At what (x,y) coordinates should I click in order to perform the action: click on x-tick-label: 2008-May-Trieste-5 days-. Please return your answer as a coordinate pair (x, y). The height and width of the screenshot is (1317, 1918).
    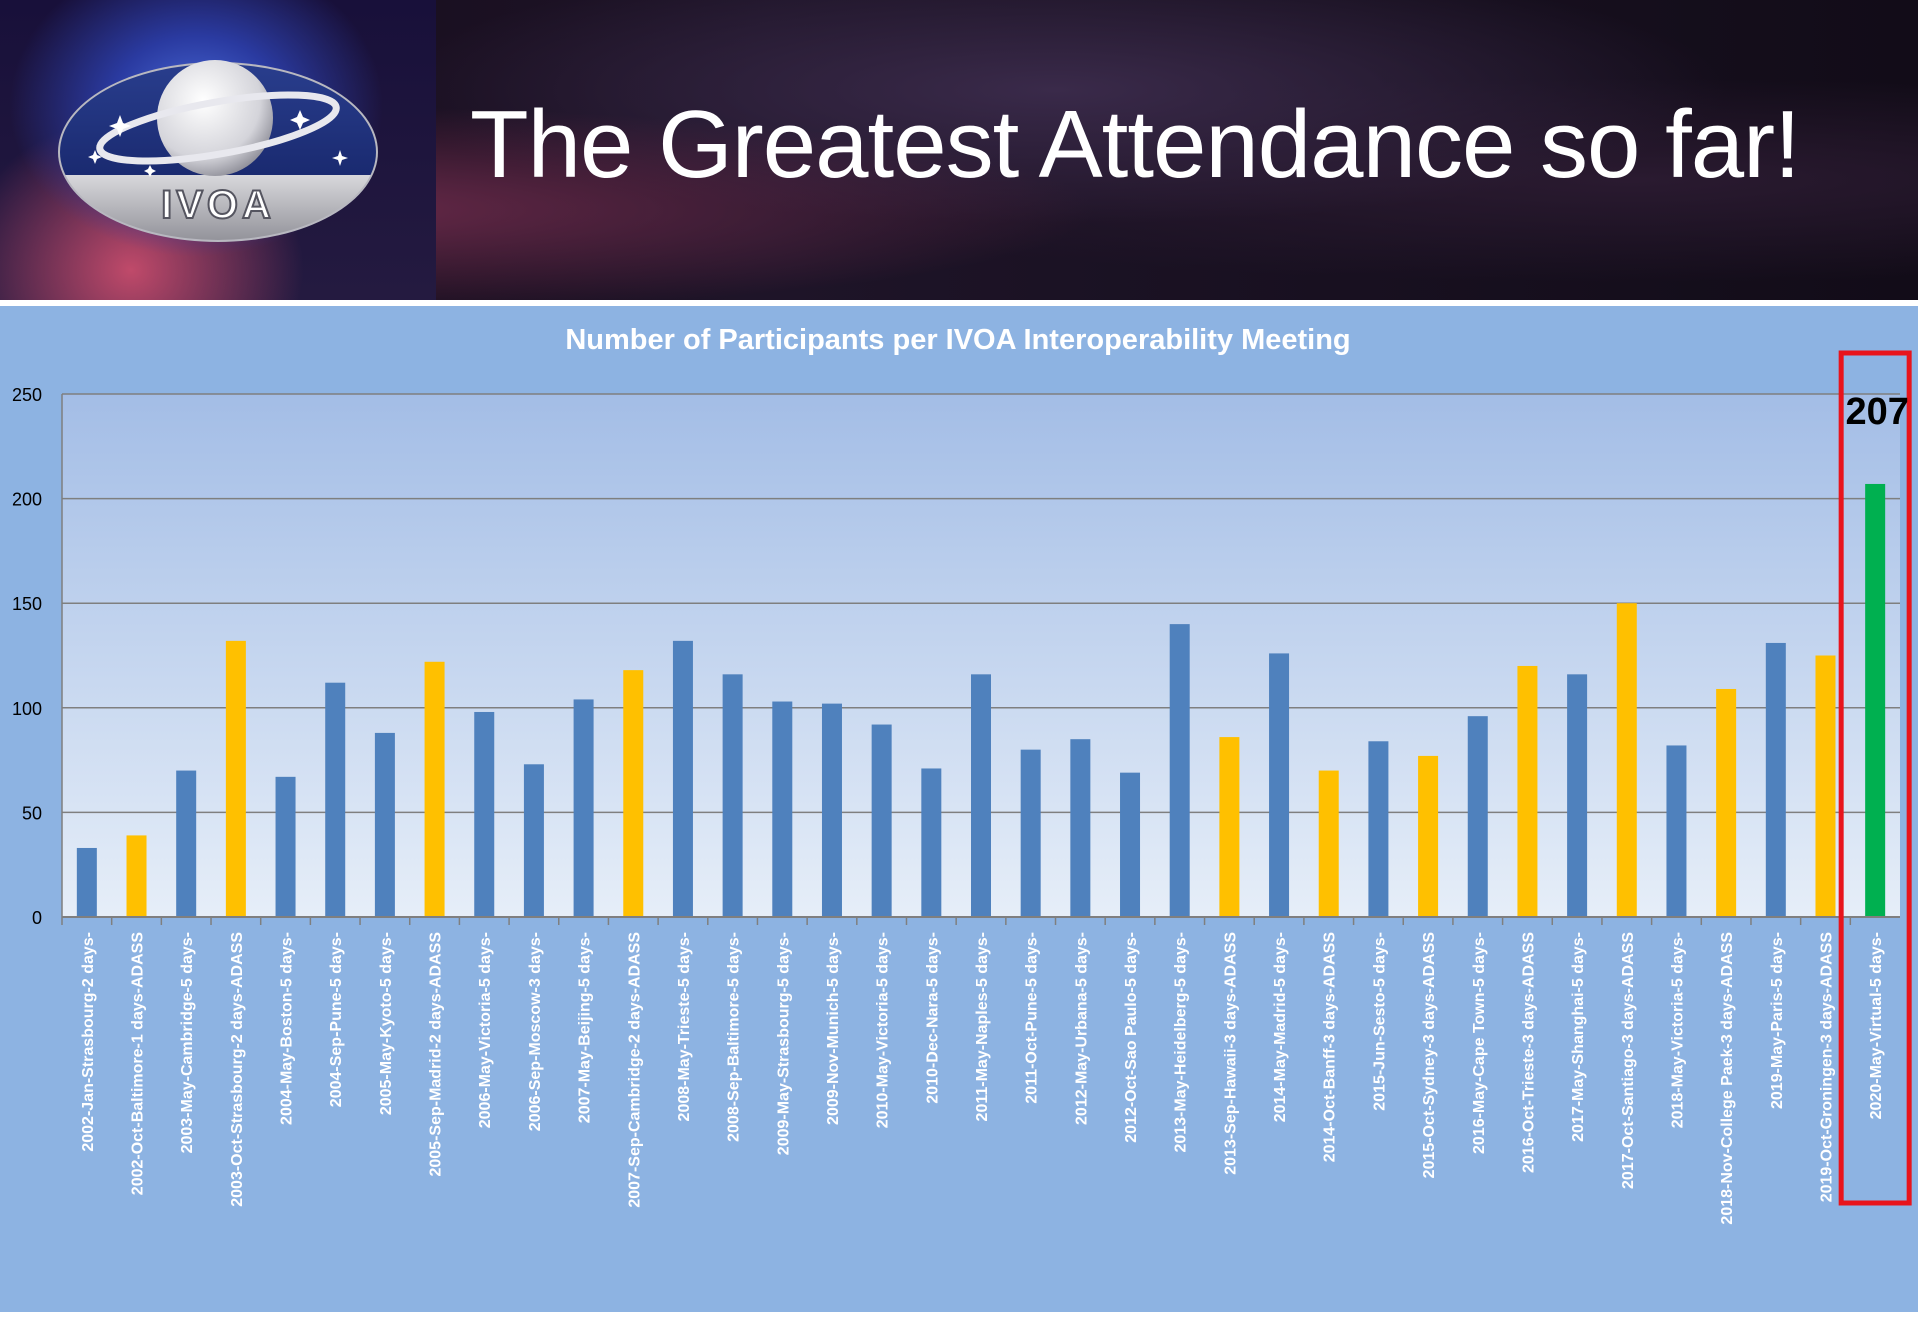
    Looking at the image, I should click on (684, 1026).